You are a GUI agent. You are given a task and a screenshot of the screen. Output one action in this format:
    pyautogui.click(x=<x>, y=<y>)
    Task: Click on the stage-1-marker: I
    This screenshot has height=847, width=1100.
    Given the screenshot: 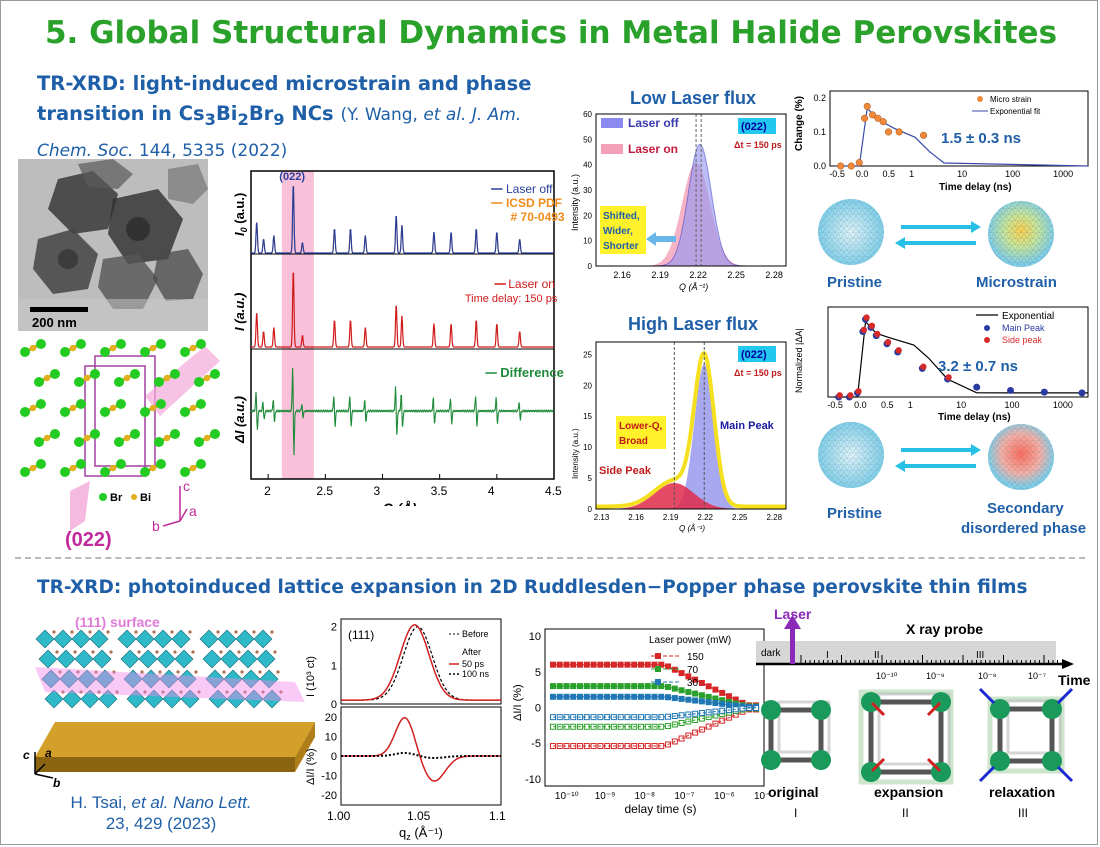 What is the action you would take?
    pyautogui.click(x=827, y=655)
    